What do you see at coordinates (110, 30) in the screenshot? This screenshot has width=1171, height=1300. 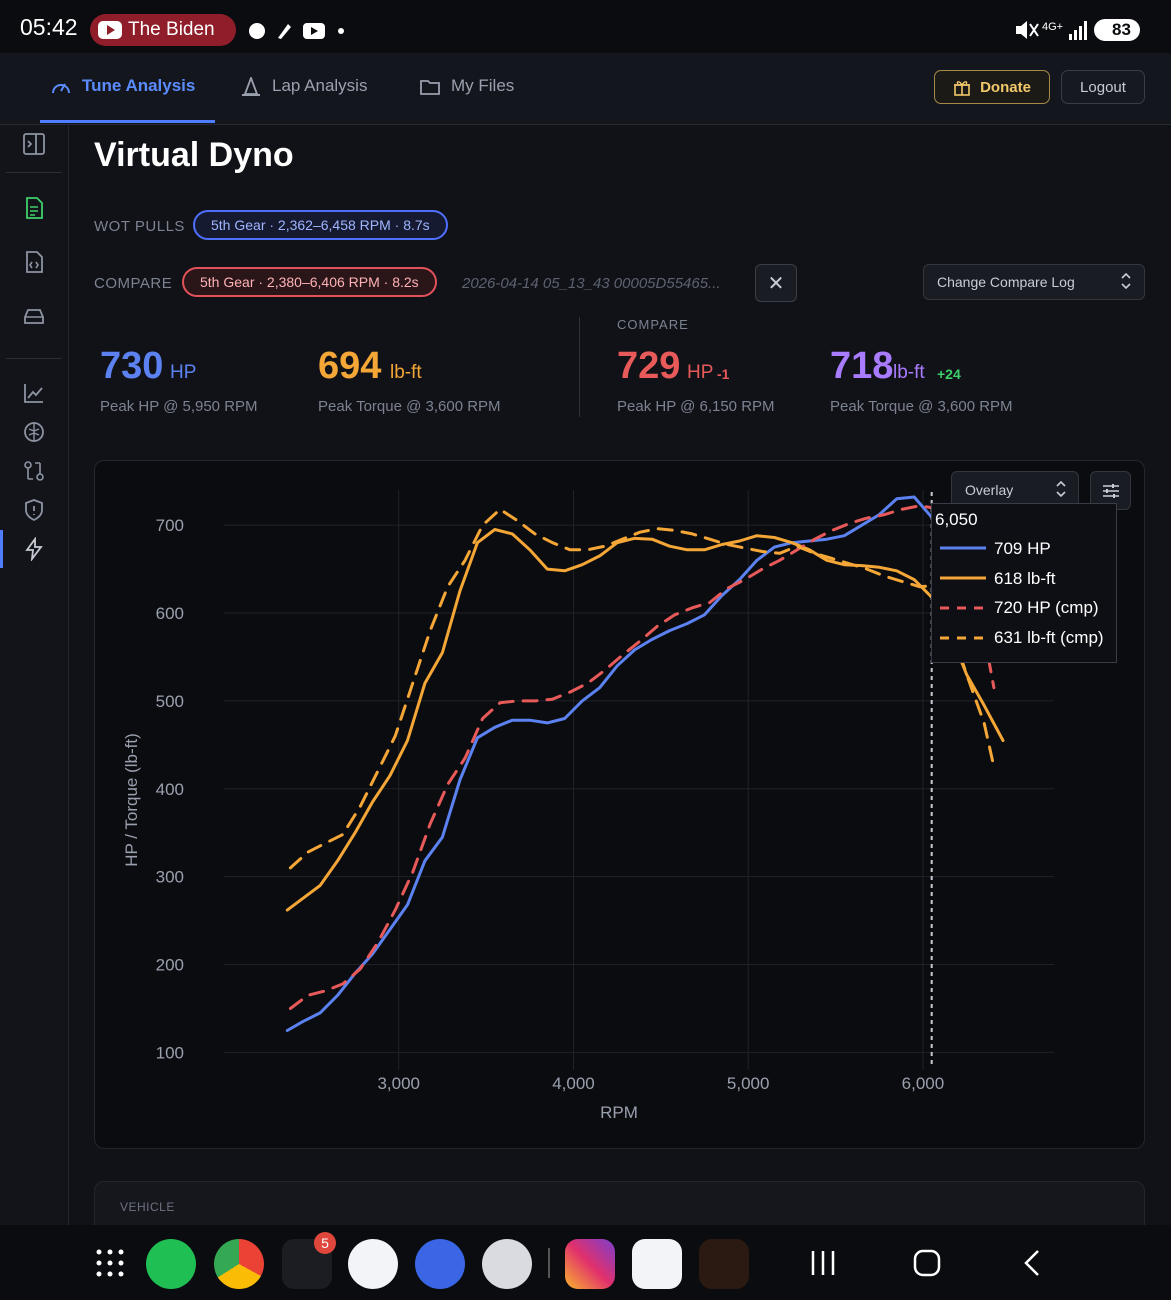 I see `youtube-icon` at bounding box center [110, 30].